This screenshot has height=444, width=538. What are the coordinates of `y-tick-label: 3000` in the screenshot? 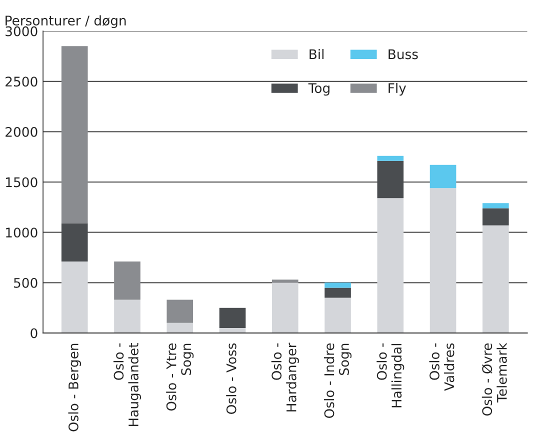 It's located at (22, 31).